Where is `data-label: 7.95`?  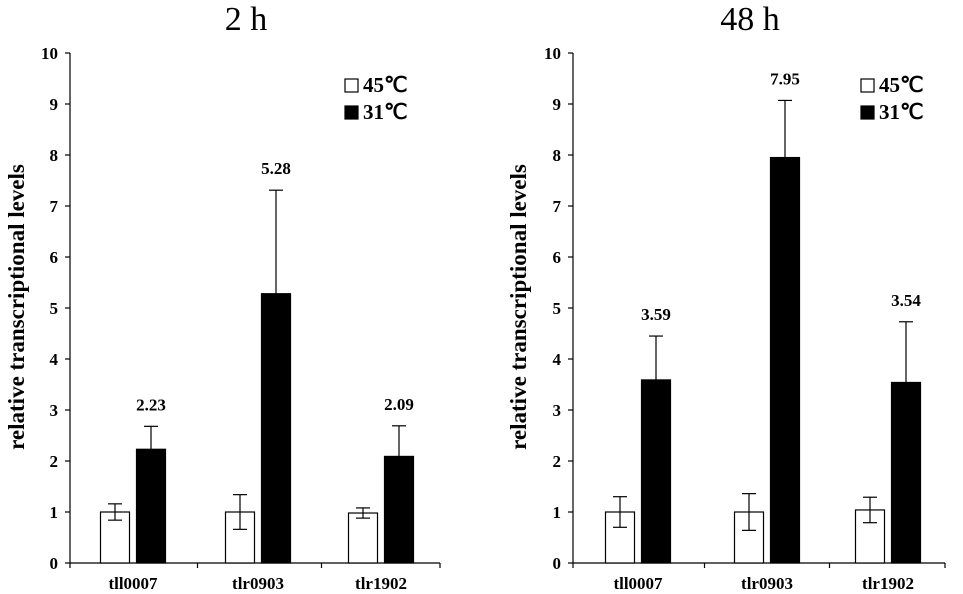
data-label: 7.95 is located at coordinates (785, 78).